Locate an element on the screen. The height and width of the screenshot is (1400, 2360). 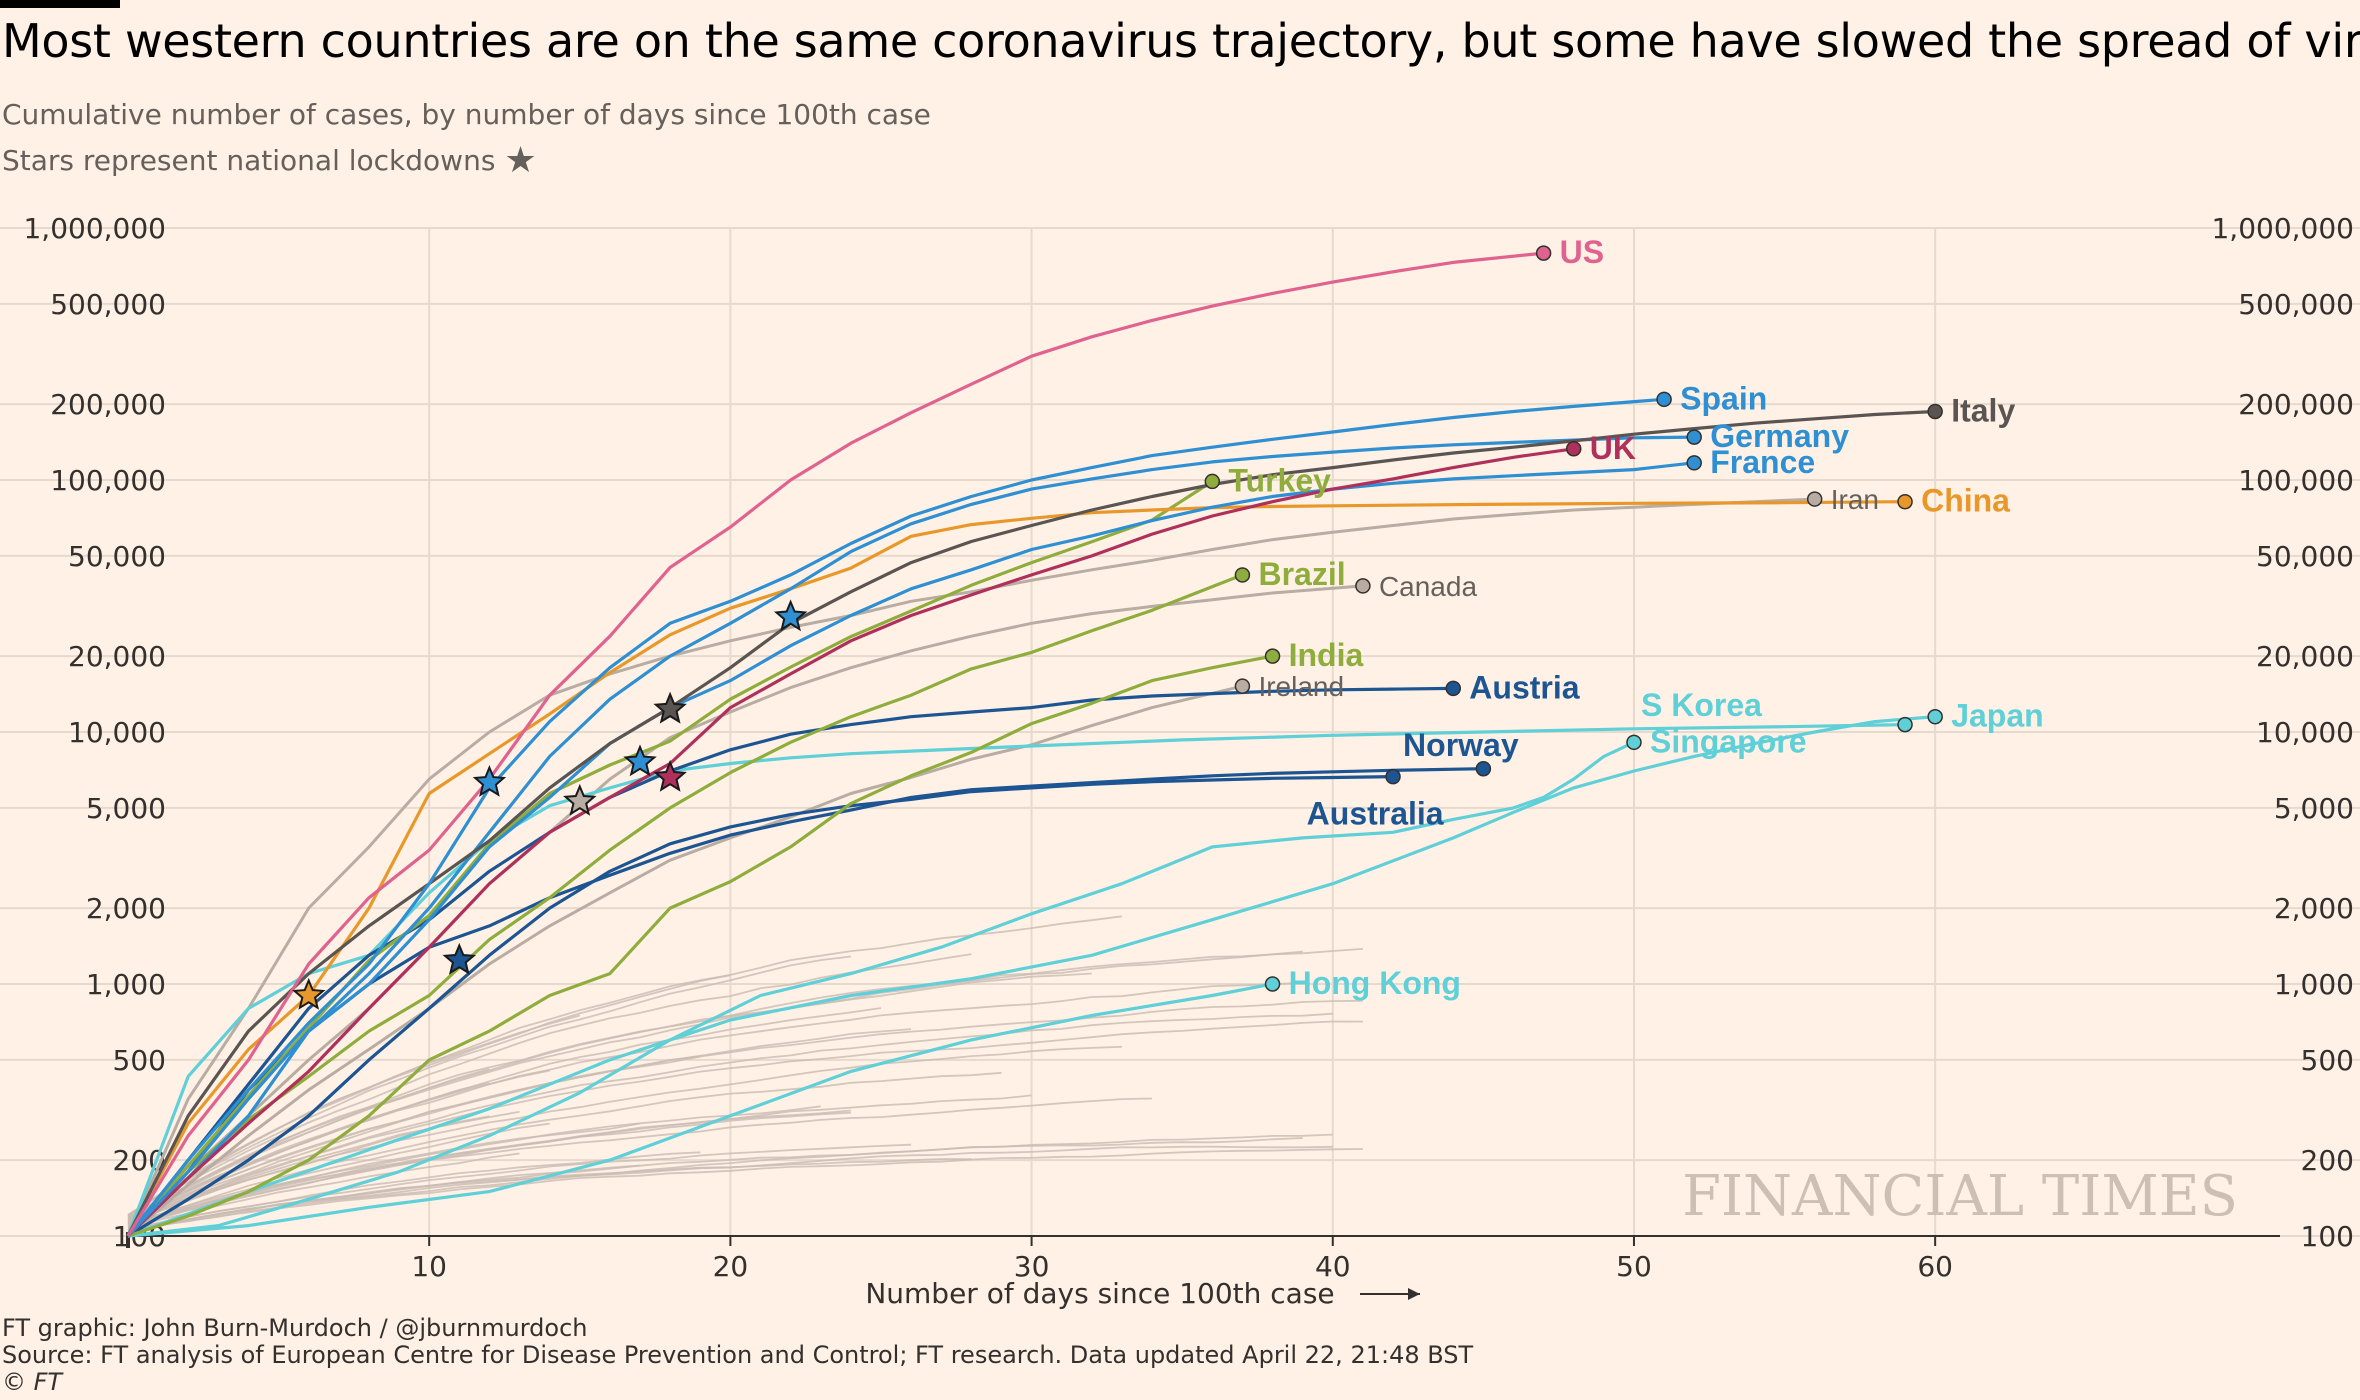
end-dot-australia is located at coordinates (1393, 776).